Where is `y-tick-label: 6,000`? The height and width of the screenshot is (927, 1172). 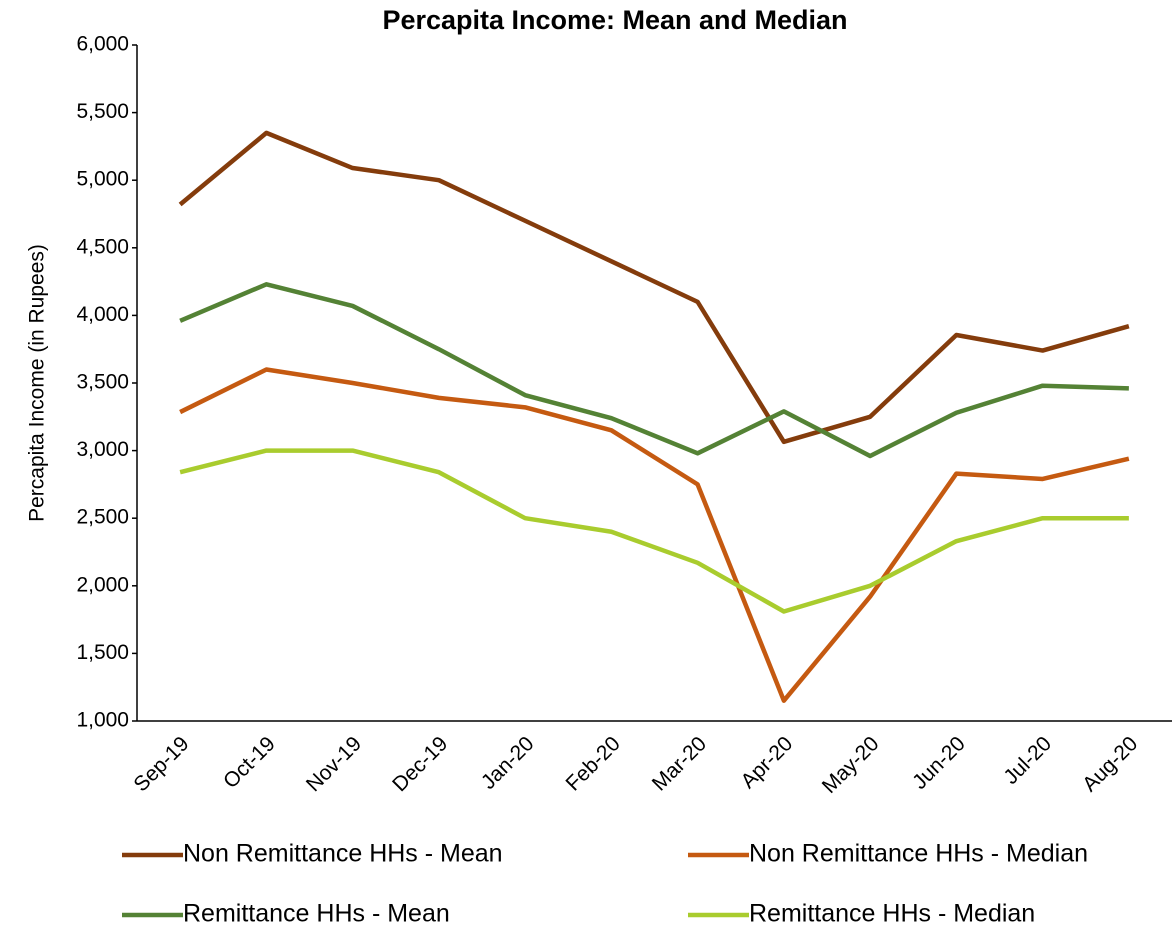
y-tick-label: 6,000 is located at coordinates (102, 44).